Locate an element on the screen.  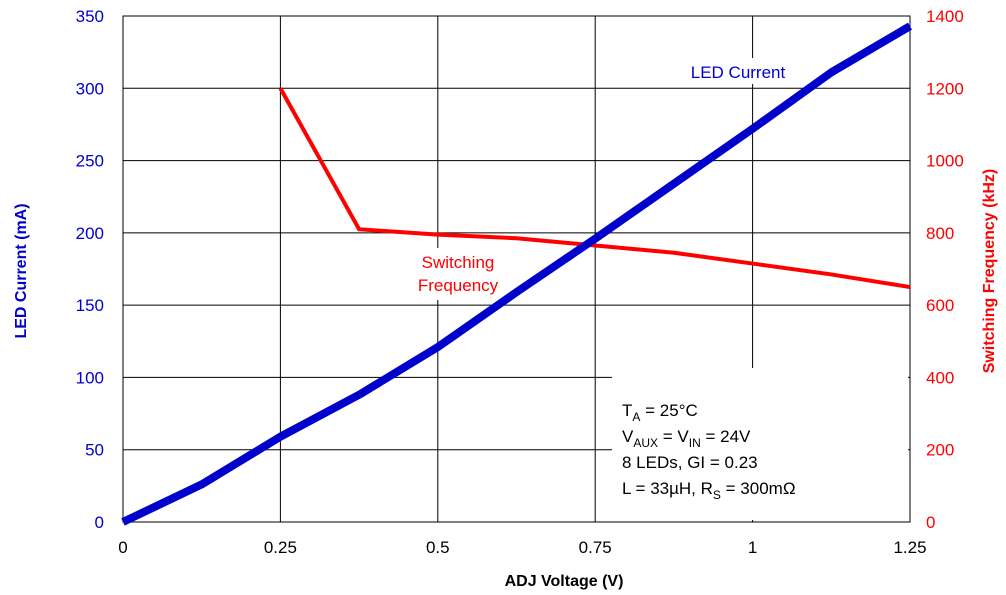
x-tick-label: 0 is located at coordinates (122, 547).